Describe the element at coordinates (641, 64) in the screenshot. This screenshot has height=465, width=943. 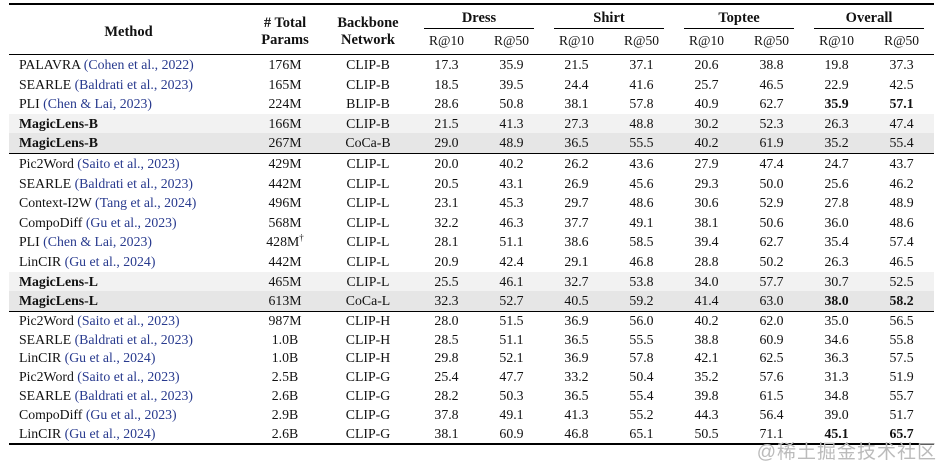
I see `metric-value: 37.1` at that location.